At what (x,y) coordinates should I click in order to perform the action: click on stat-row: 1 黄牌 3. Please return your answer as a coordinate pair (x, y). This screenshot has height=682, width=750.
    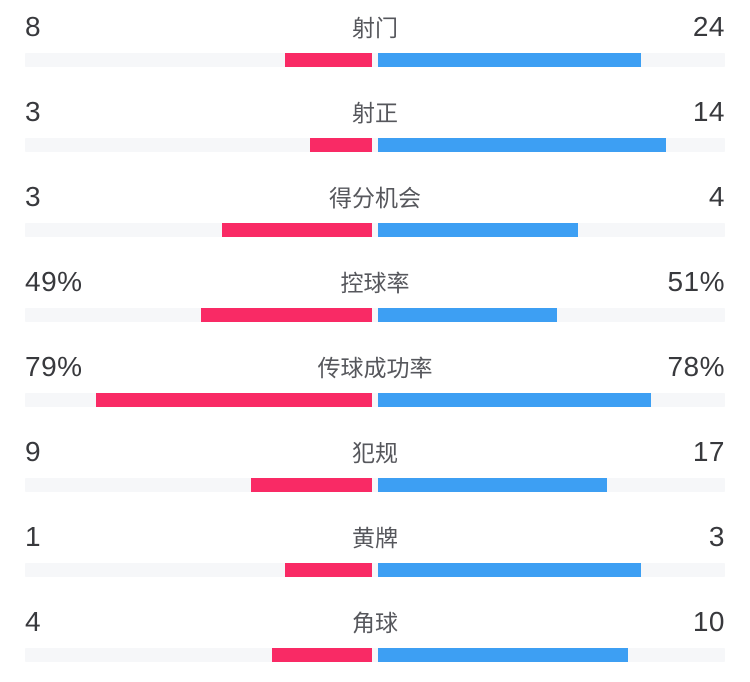
    Looking at the image, I should click on (375, 552).